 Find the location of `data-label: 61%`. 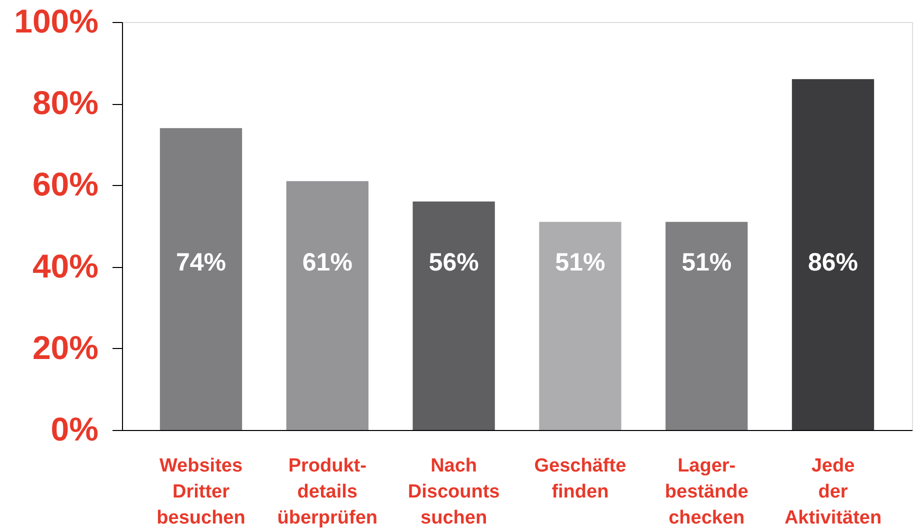

data-label: 61% is located at coordinates (327, 262).